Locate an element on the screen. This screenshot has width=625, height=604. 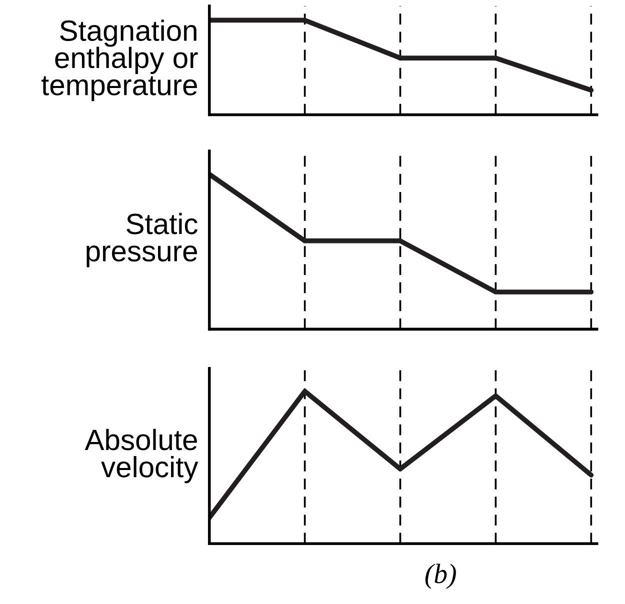
text: (b) is located at coordinates (440, 576).